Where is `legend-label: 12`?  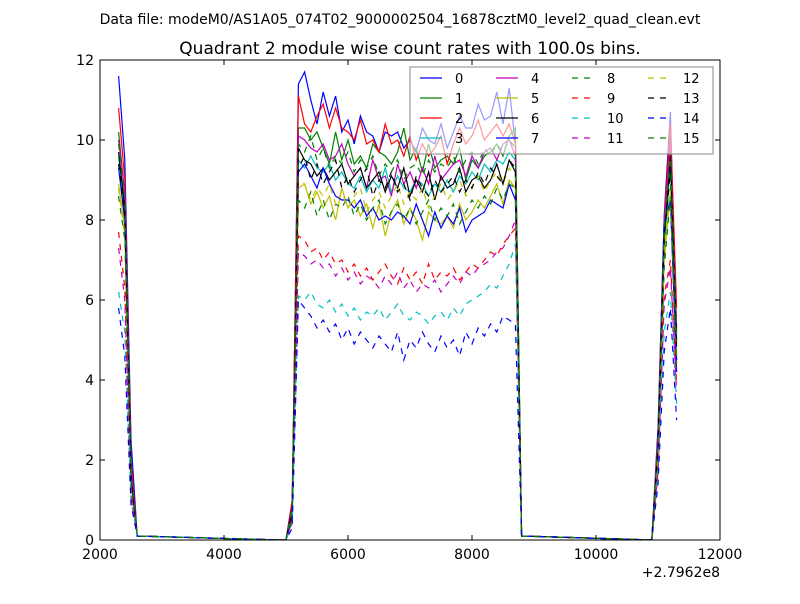
legend-label: 12 is located at coordinates (691, 79).